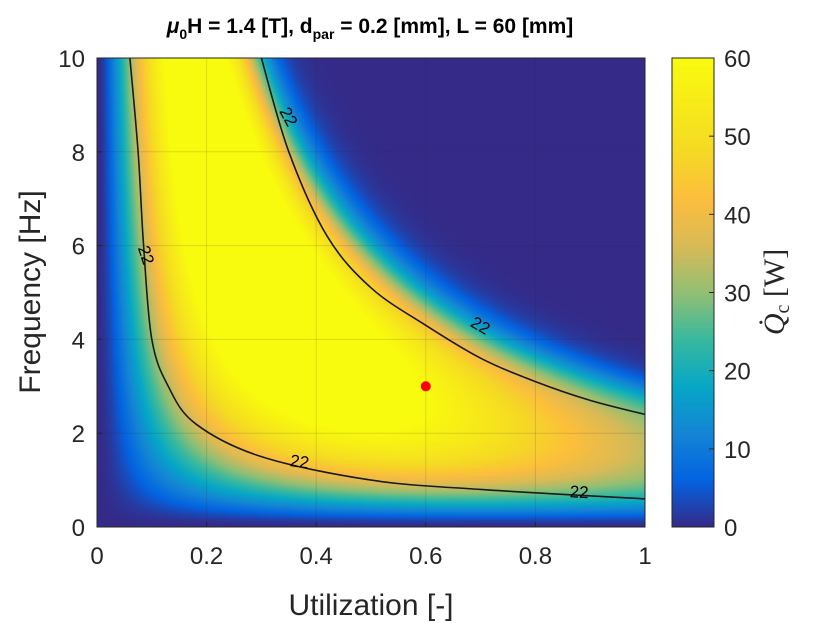  I want to click on markers, so click(425, 386).